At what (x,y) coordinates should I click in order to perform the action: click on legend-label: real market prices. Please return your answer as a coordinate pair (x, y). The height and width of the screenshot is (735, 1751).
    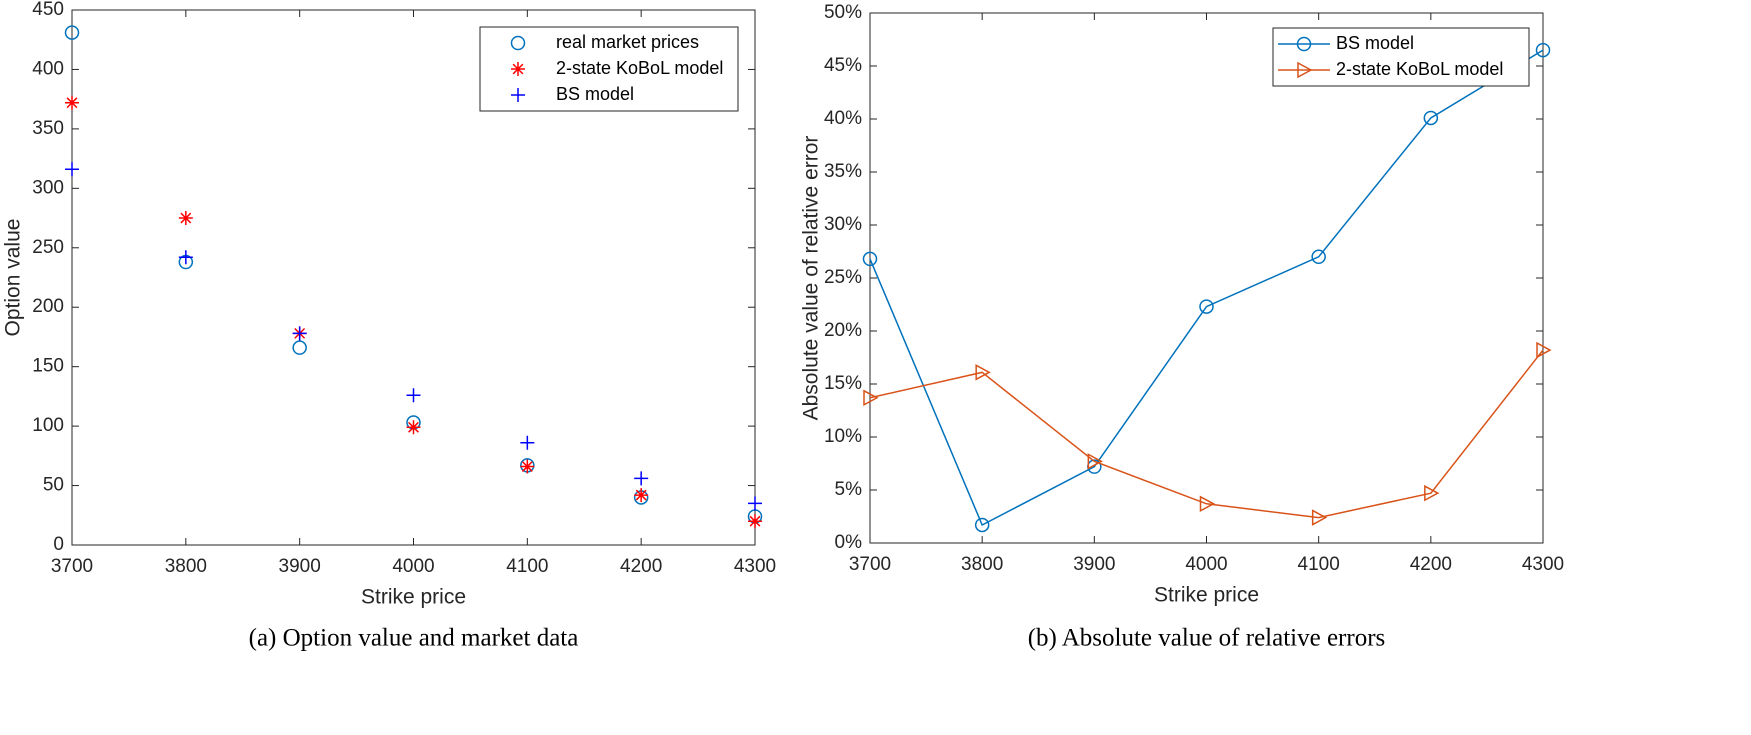
    Looking at the image, I should click on (627, 42).